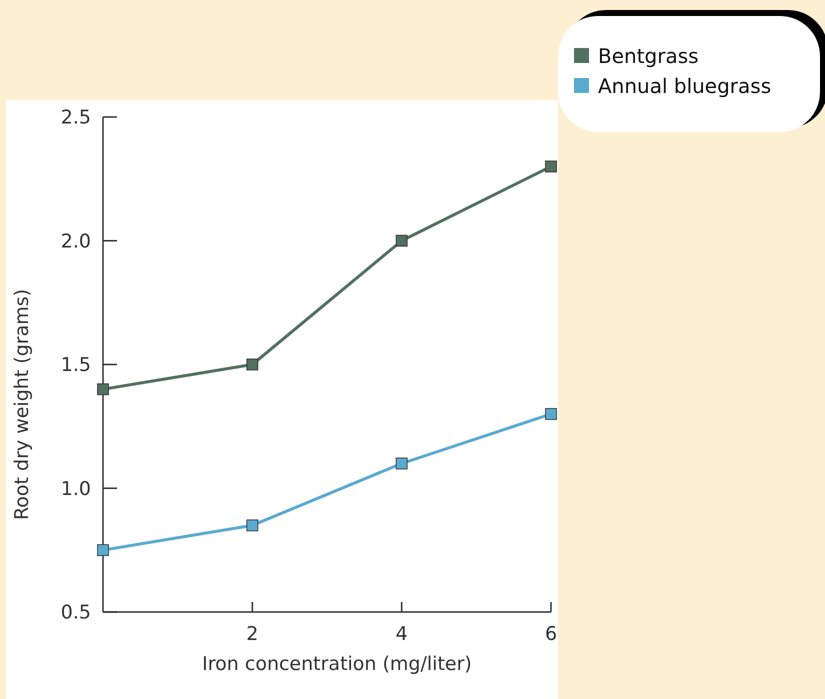 The width and height of the screenshot is (825, 699). I want to click on x-tick-label: 4, so click(402, 634).